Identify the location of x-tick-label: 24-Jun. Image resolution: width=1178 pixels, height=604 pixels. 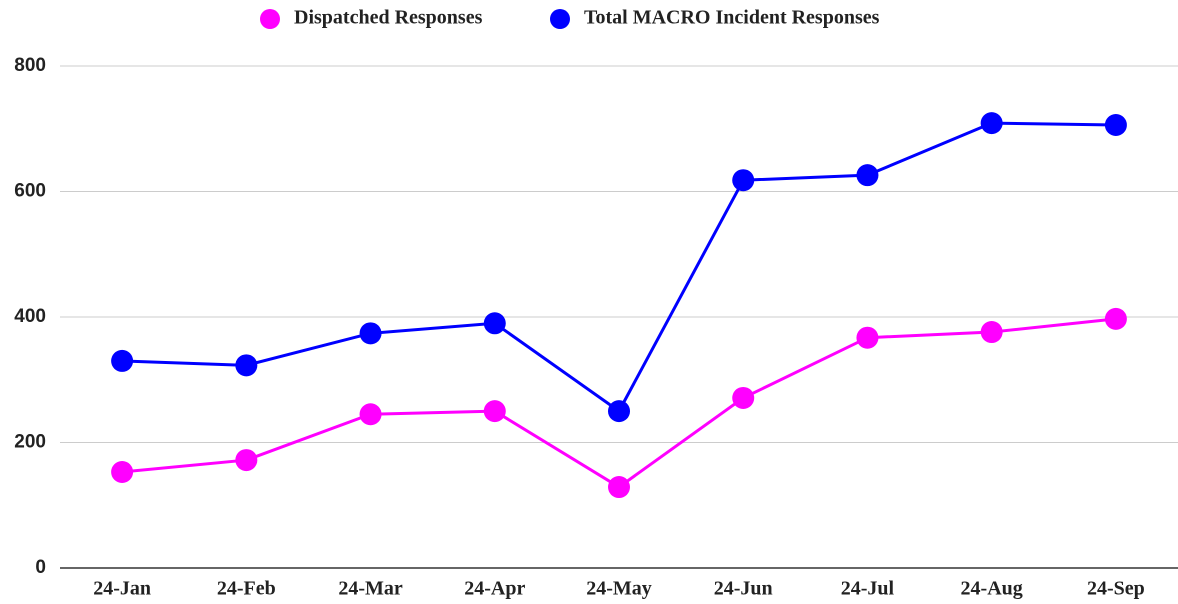
(743, 589).